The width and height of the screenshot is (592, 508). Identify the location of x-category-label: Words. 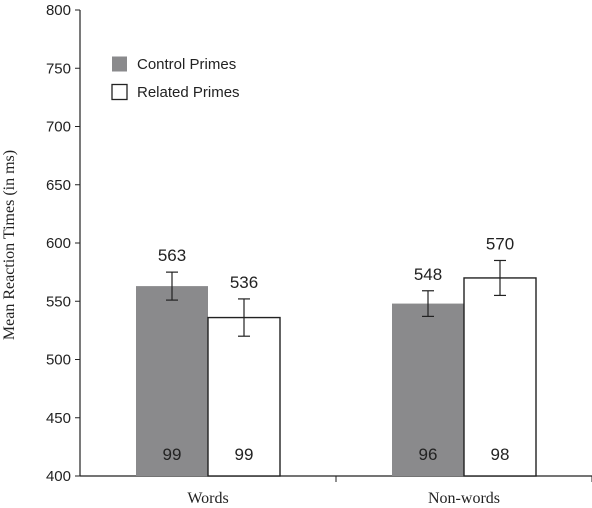
(207, 498).